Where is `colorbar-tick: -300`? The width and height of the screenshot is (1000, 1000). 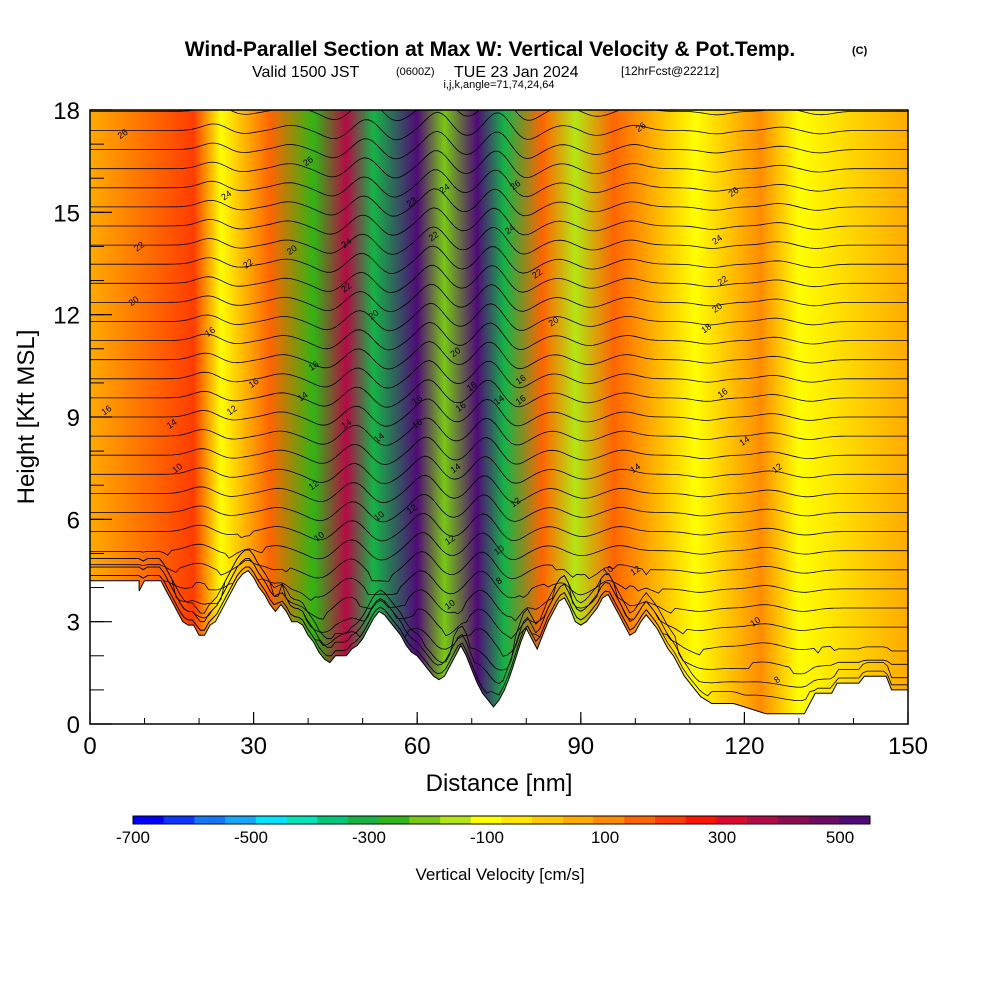 colorbar-tick: -300 is located at coordinates (369, 837).